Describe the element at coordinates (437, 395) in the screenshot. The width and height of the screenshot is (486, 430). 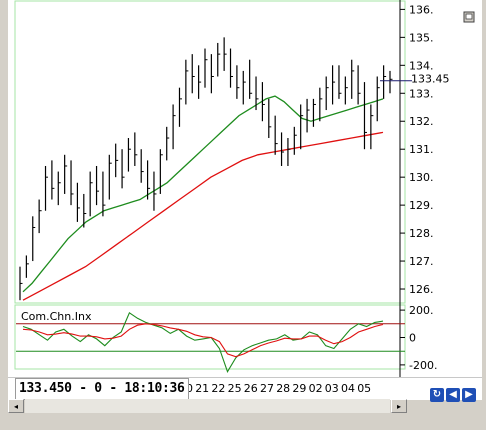
I see `refresh-icon: ↻` at that location.